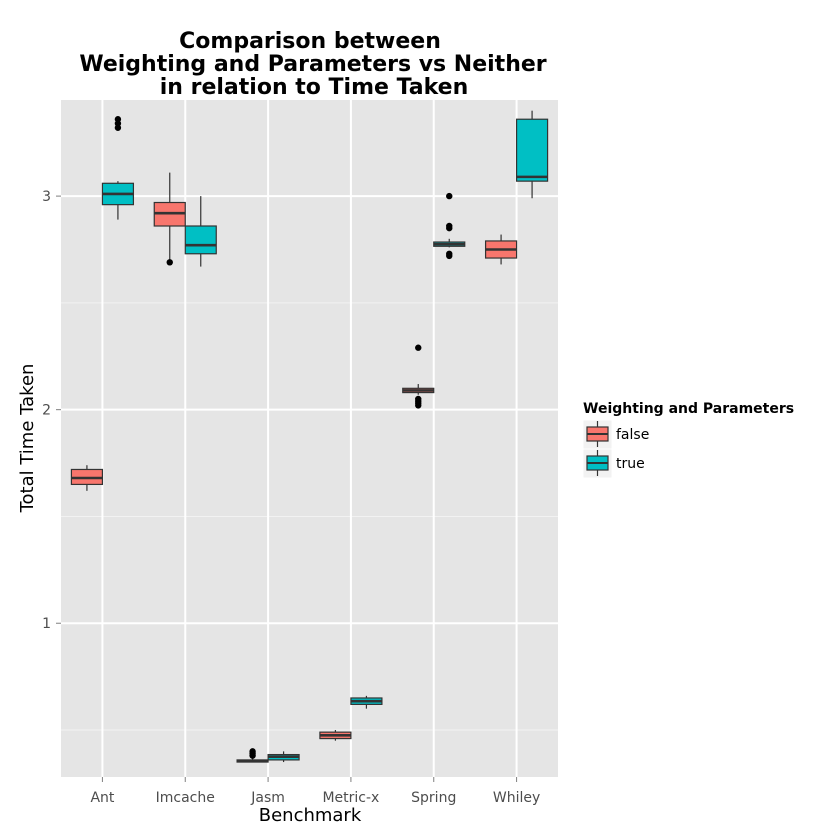  Describe the element at coordinates (169, 219) in the screenshot. I see `box-false-imcache` at that location.